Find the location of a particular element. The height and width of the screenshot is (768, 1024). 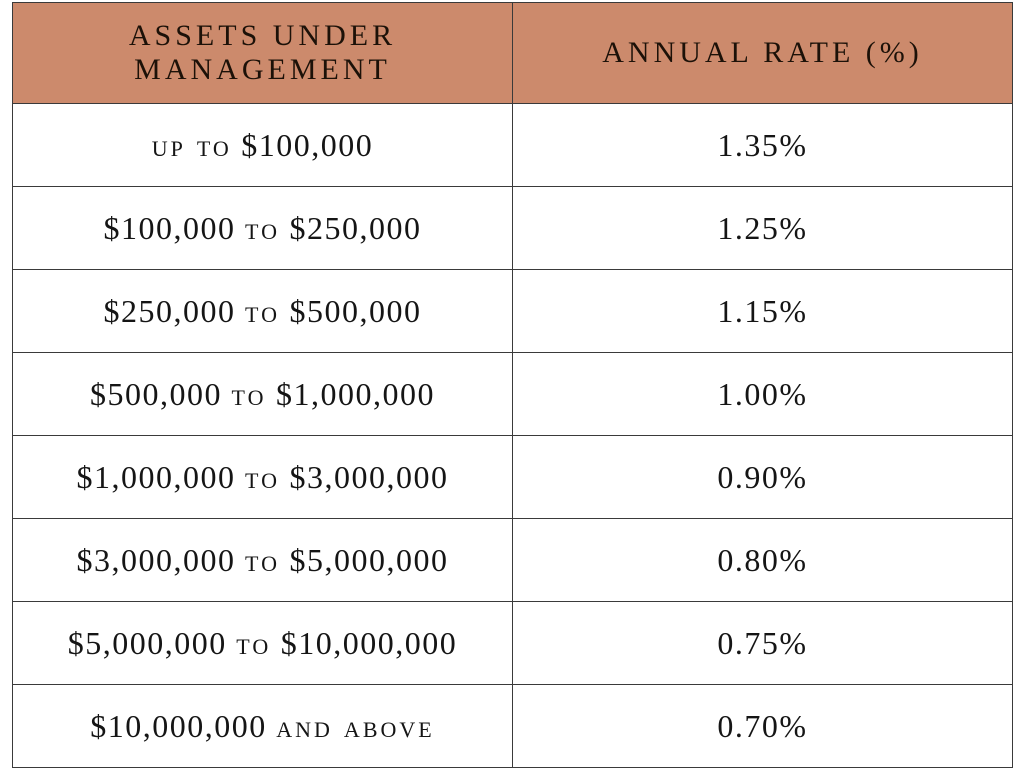

table-row: $5,000,000 to $10,000,000 0.75% is located at coordinates (512, 643).